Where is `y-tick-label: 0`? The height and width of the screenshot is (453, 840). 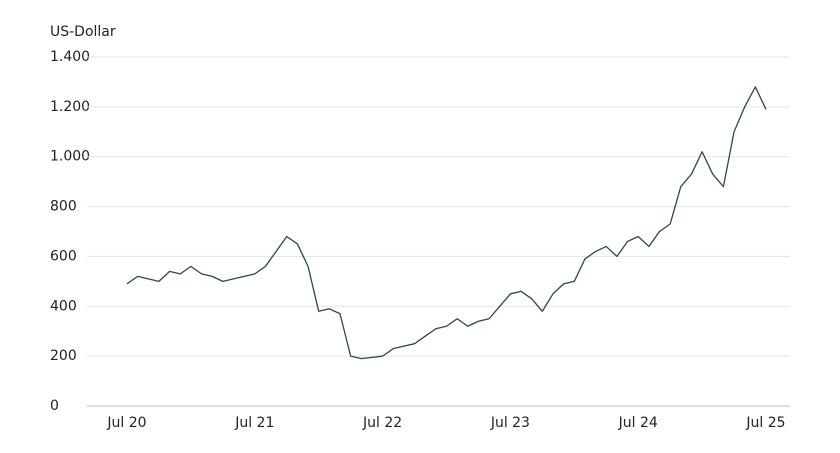
y-tick-label: 0 is located at coordinates (54, 406).